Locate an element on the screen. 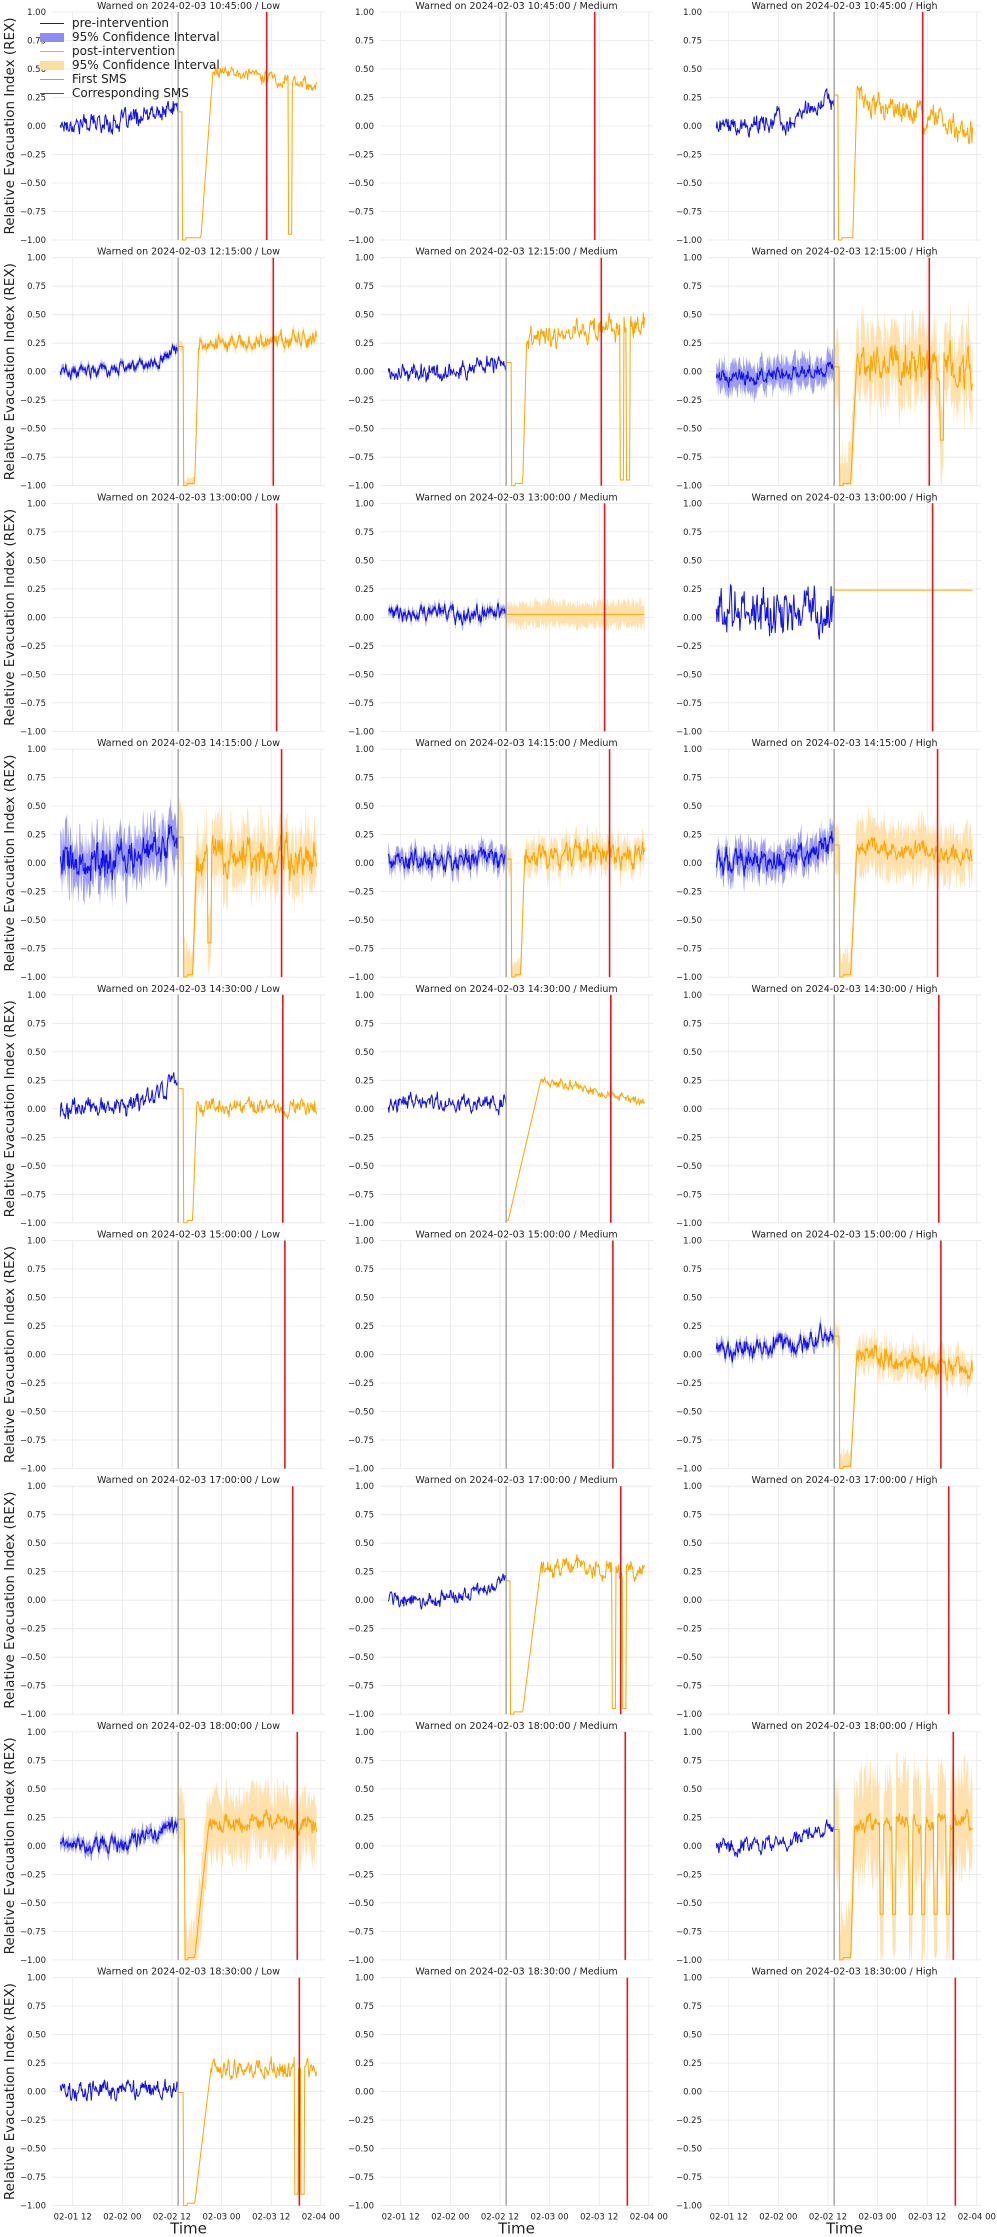 The image size is (997, 2237). legend-swatch-pre is located at coordinates (52, 23).